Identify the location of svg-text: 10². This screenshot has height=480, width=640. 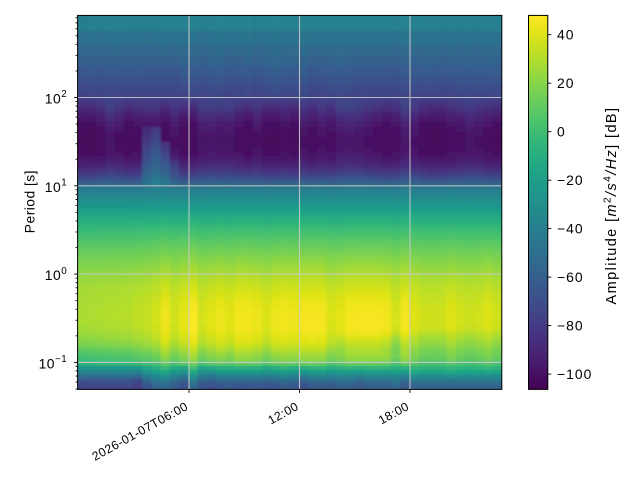
(56, 97).